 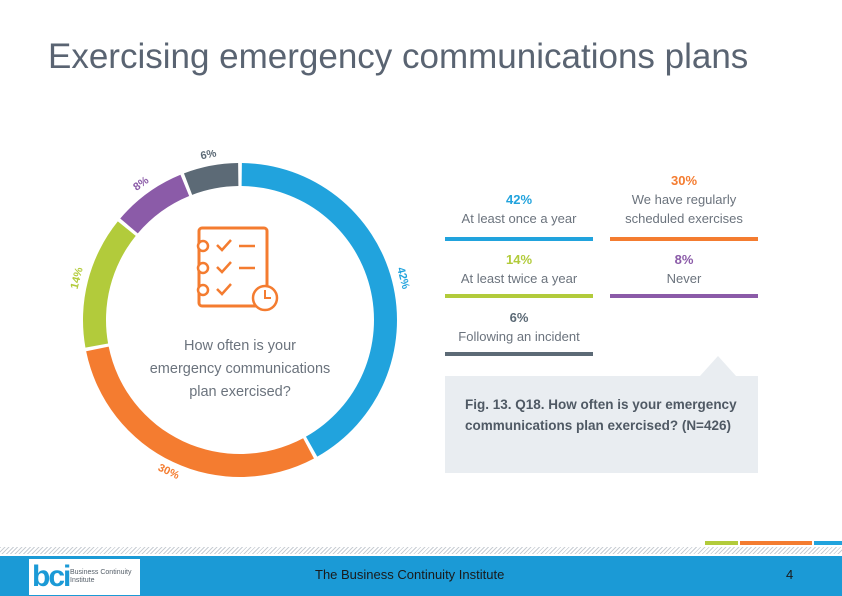 I want to click on legend-label: scheduled exercises, so click(x=684, y=218).